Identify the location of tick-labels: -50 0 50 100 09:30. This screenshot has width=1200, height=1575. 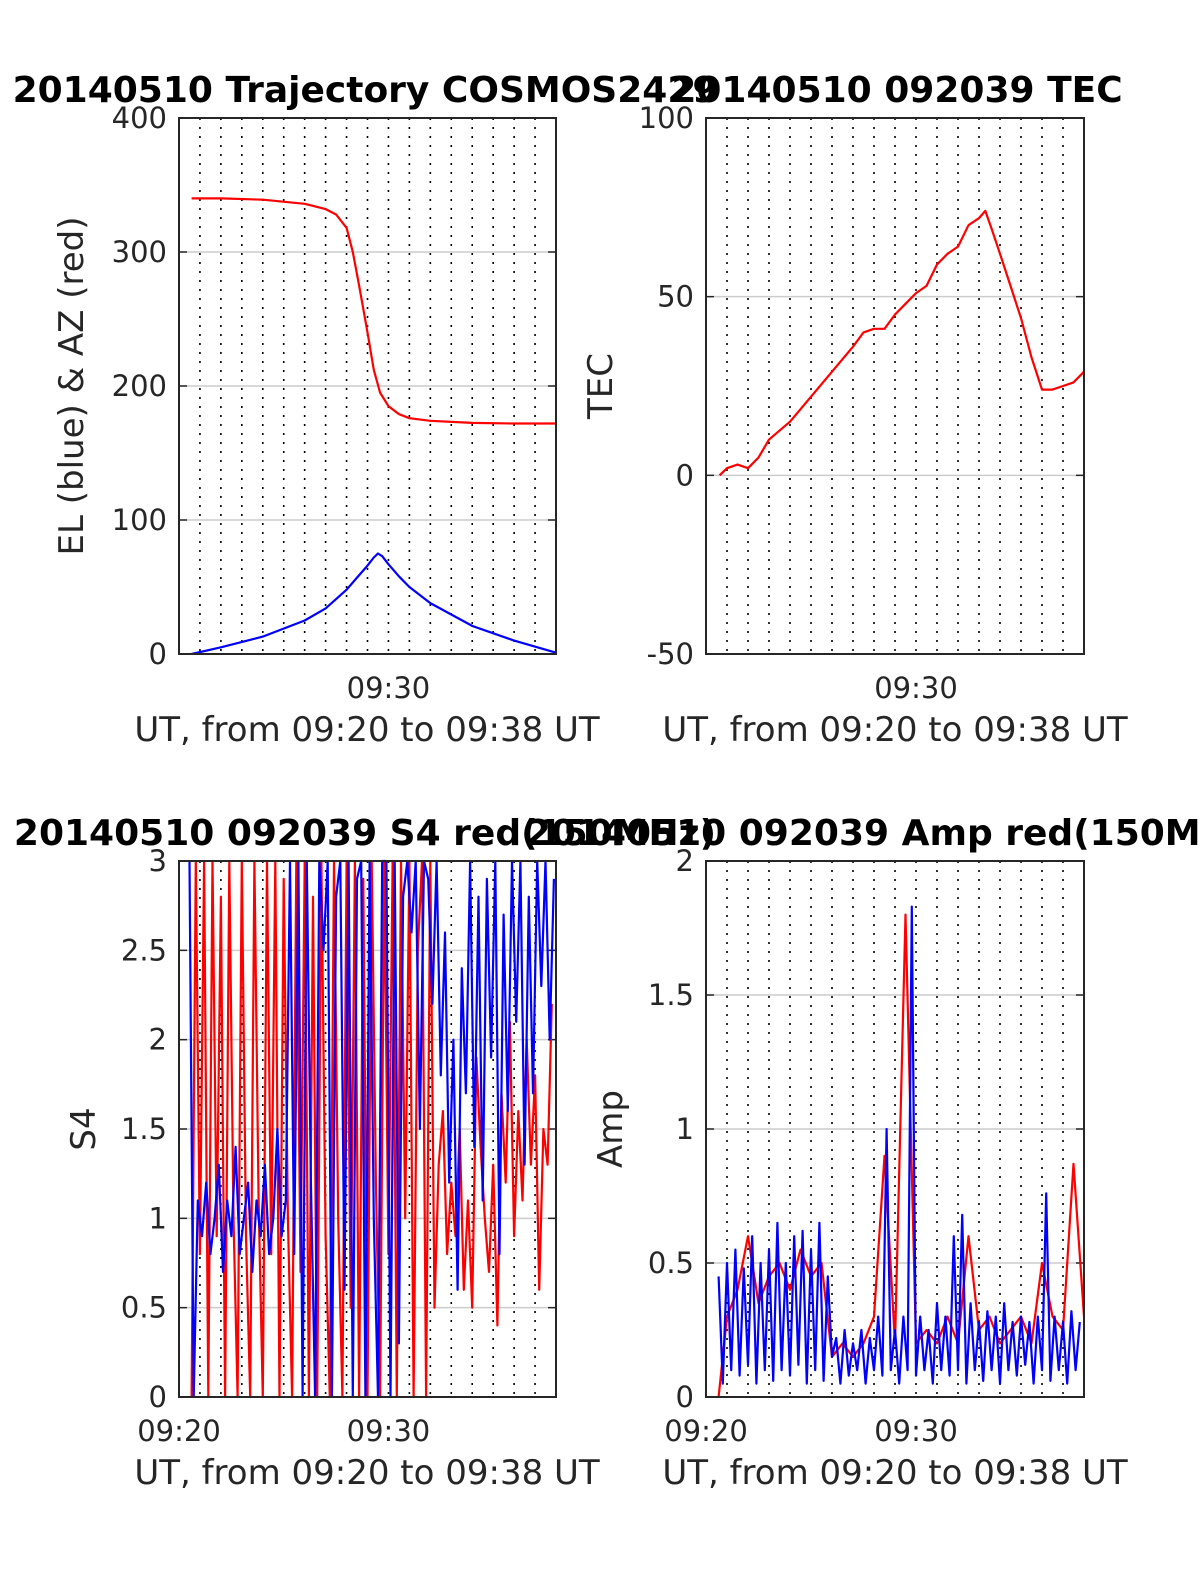
(798, 403).